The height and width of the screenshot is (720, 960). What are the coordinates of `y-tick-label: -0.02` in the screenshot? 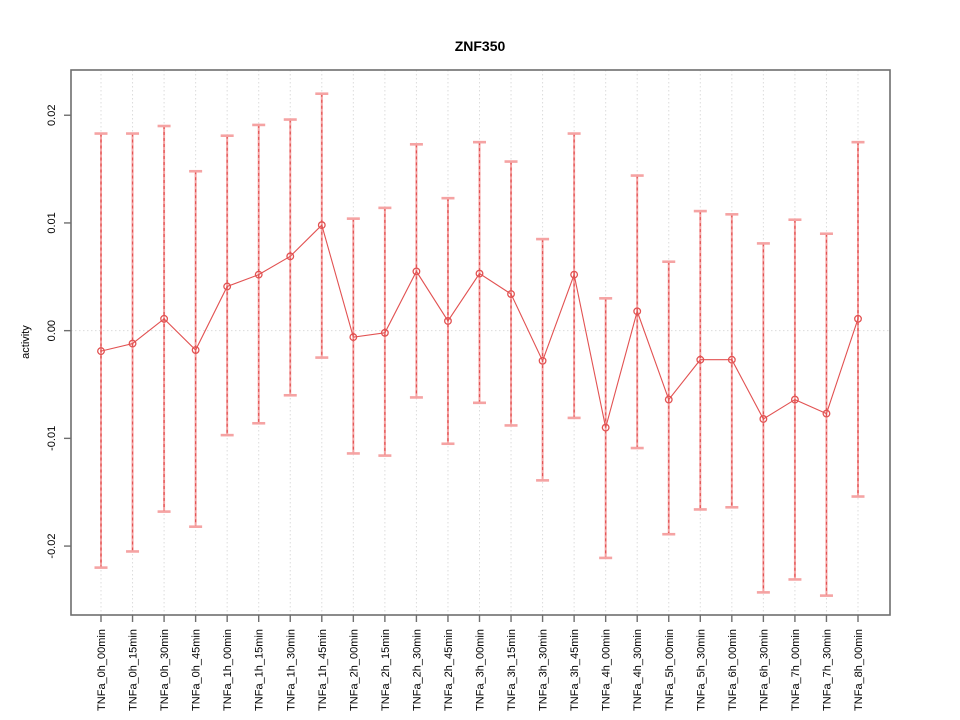 It's located at (52, 546).